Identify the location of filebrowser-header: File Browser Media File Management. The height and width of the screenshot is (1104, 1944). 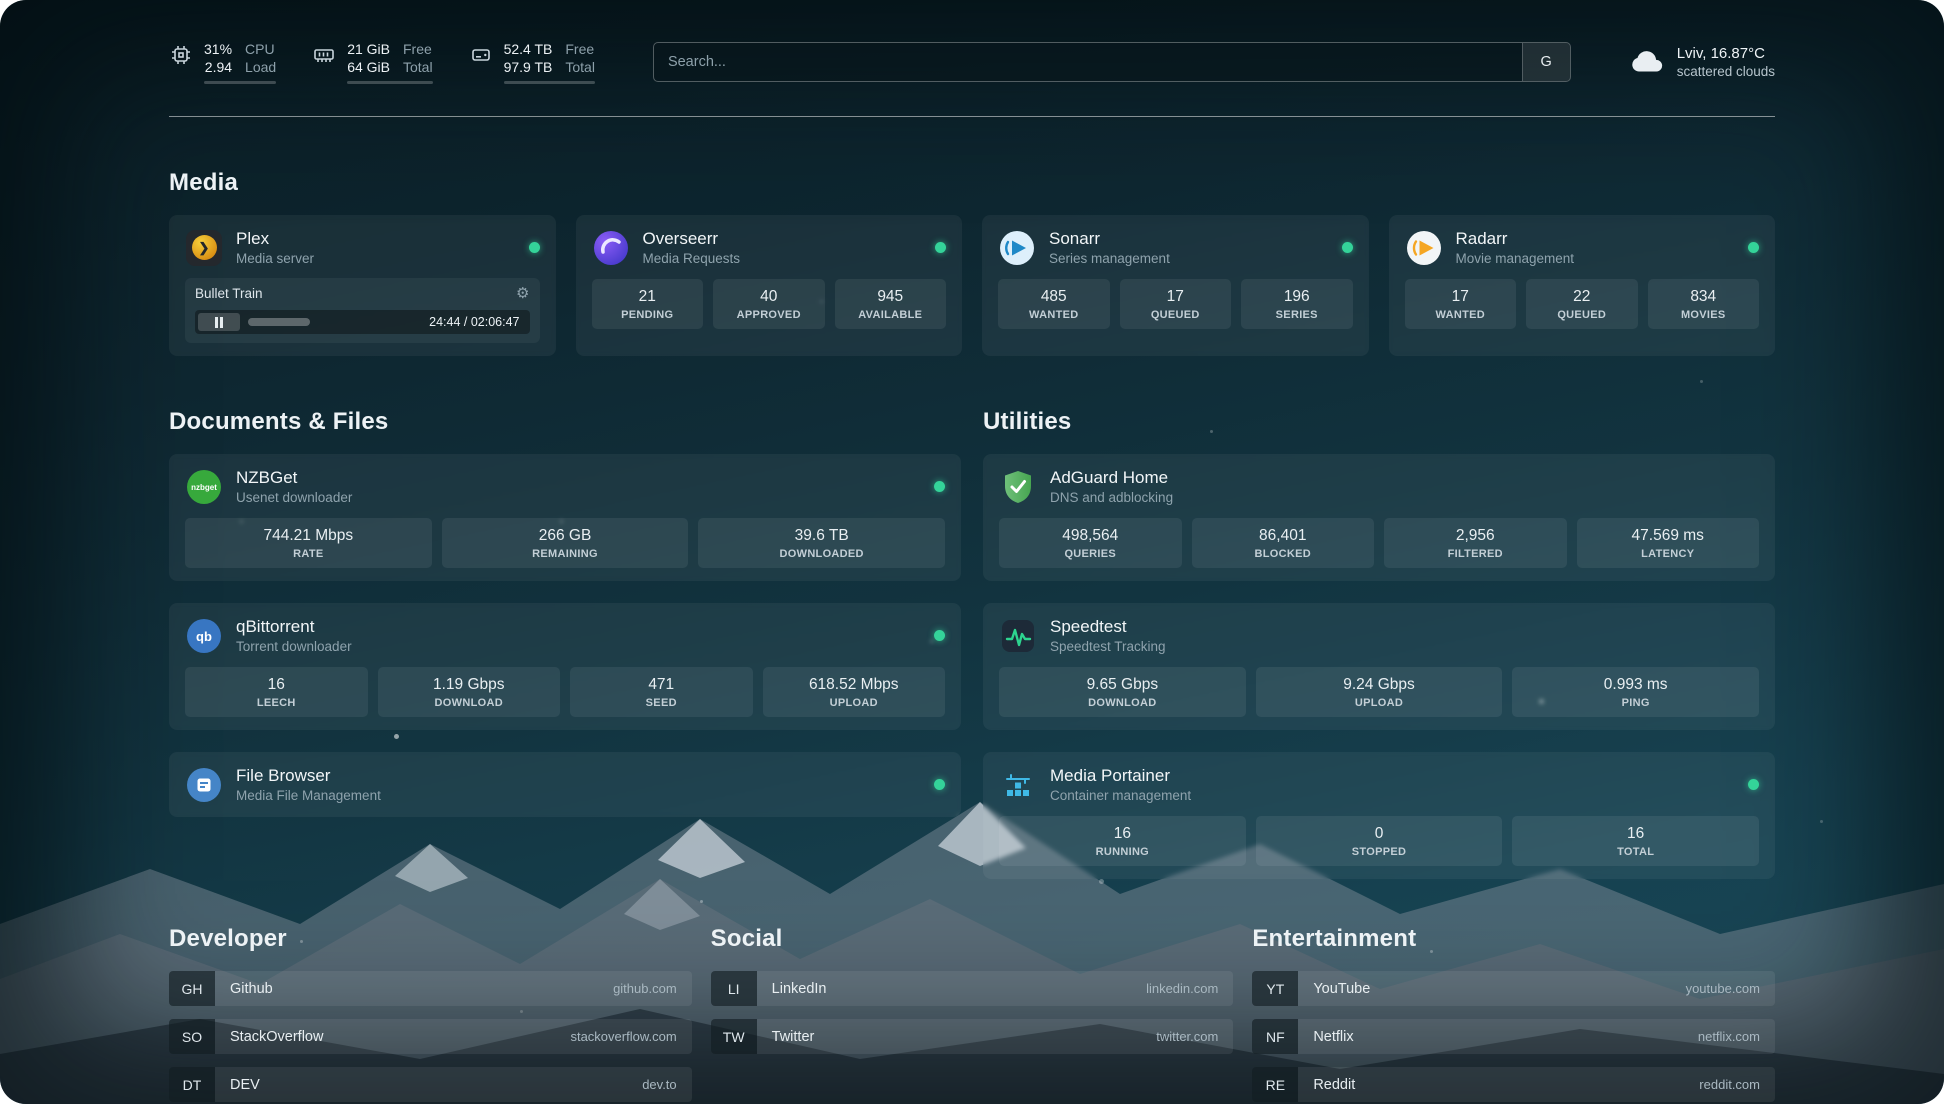
(565, 784).